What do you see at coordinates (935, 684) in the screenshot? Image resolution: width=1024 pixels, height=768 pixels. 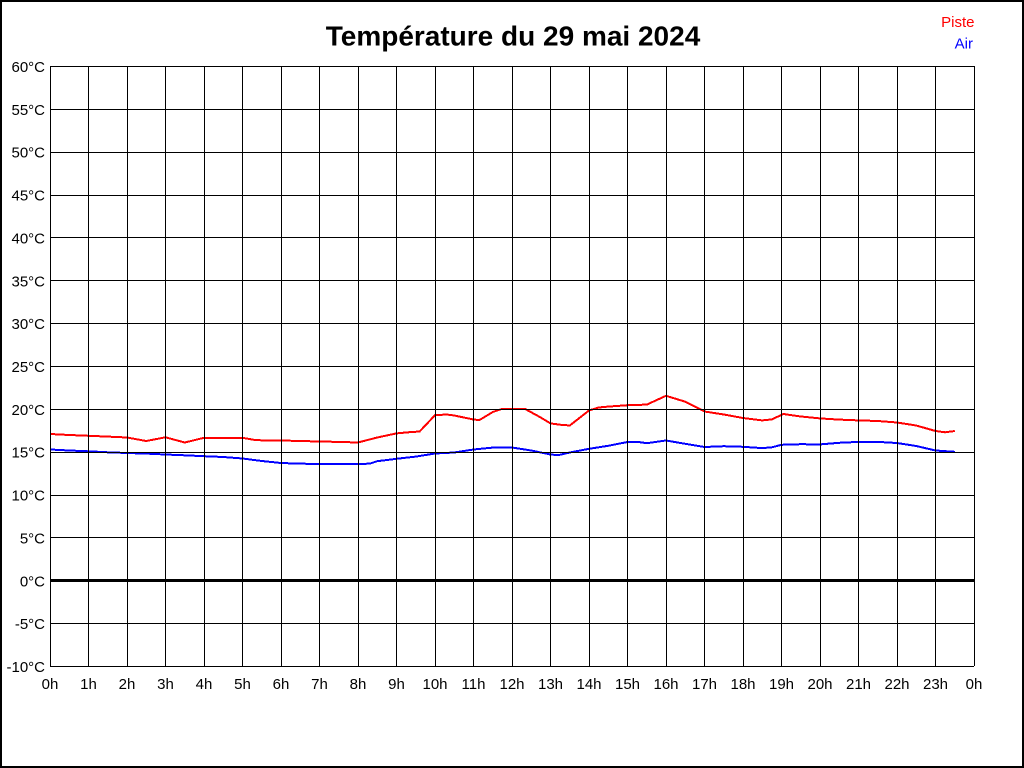 I see `svg-text: 23h` at bounding box center [935, 684].